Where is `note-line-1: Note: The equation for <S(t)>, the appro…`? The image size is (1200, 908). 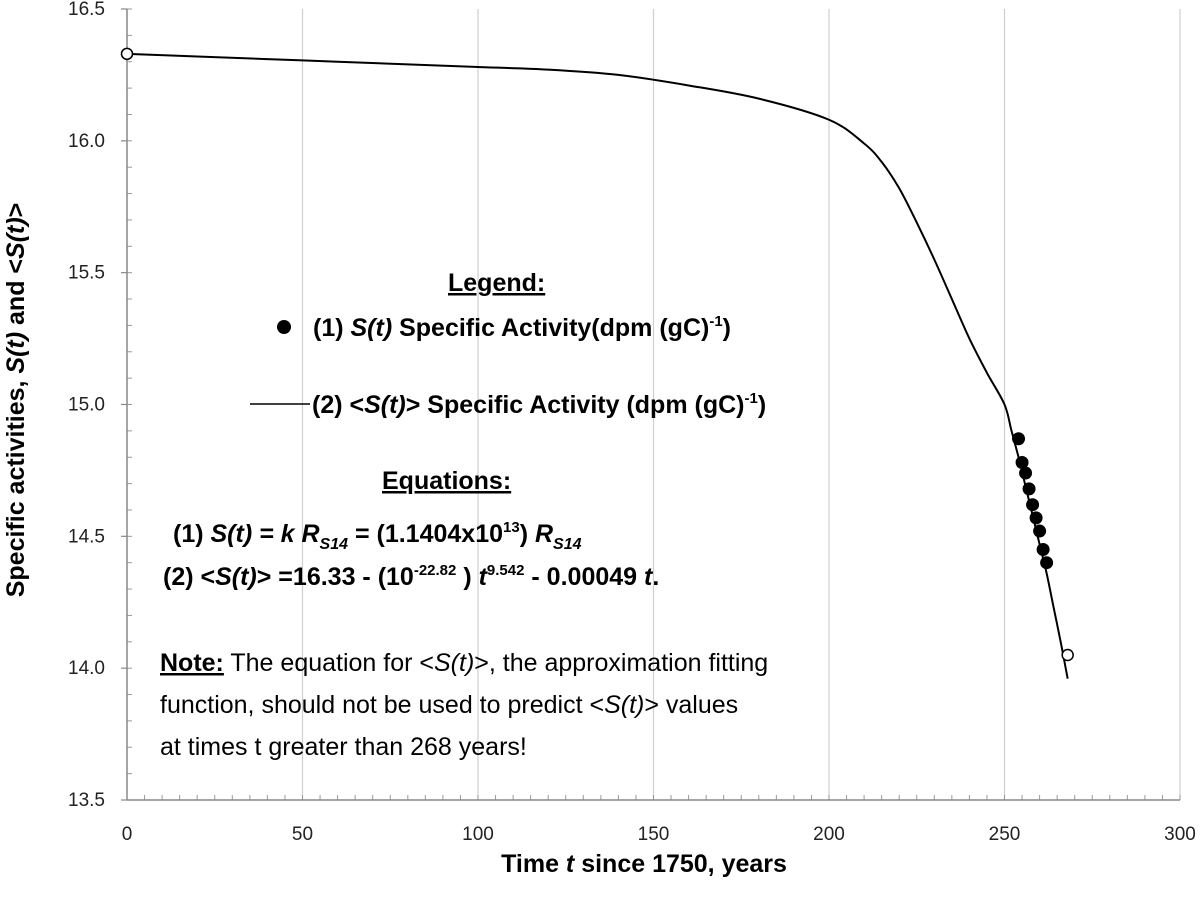
note-line-1: Note: The equation for <S(t)>, the appro… is located at coordinates (464, 663).